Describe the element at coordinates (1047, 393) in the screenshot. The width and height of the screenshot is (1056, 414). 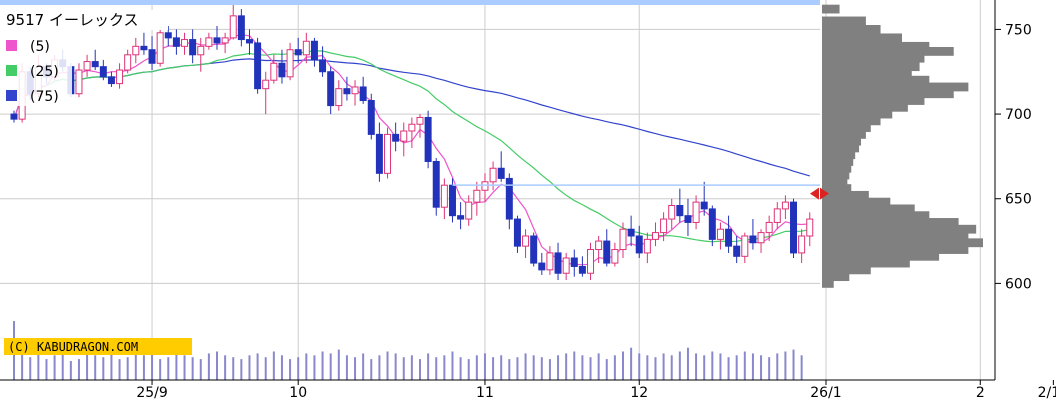
I see `x-tick-label: 2/10` at that location.